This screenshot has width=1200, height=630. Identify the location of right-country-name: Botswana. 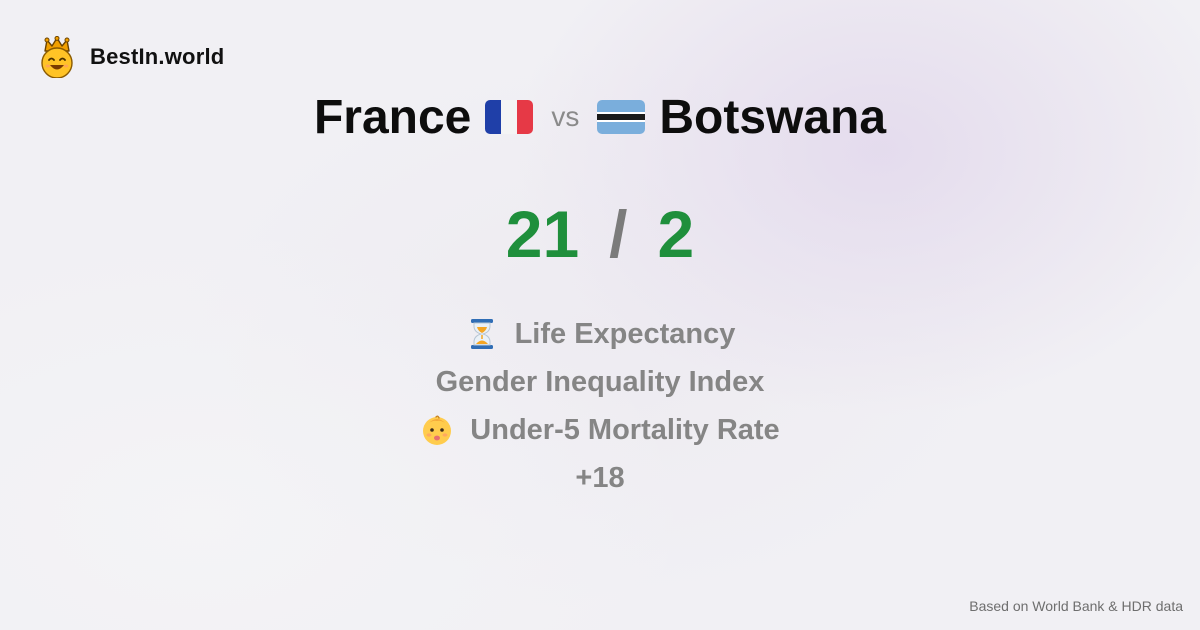
(773, 117).